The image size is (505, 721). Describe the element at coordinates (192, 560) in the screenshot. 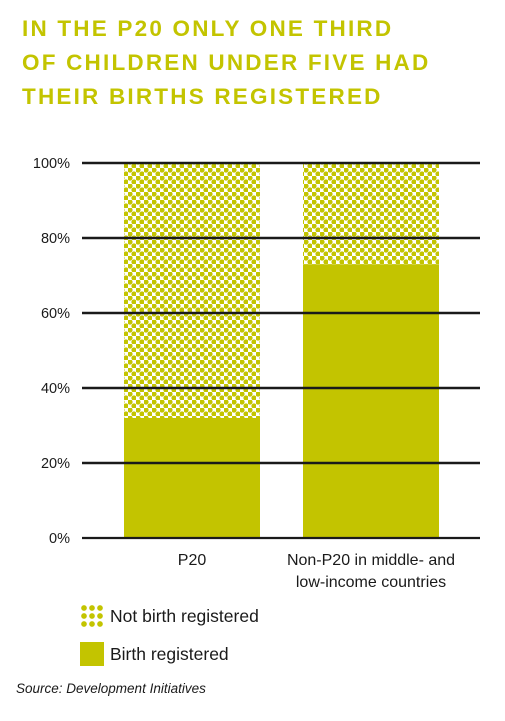

I see `x-tick-label-0-0: P20` at that location.